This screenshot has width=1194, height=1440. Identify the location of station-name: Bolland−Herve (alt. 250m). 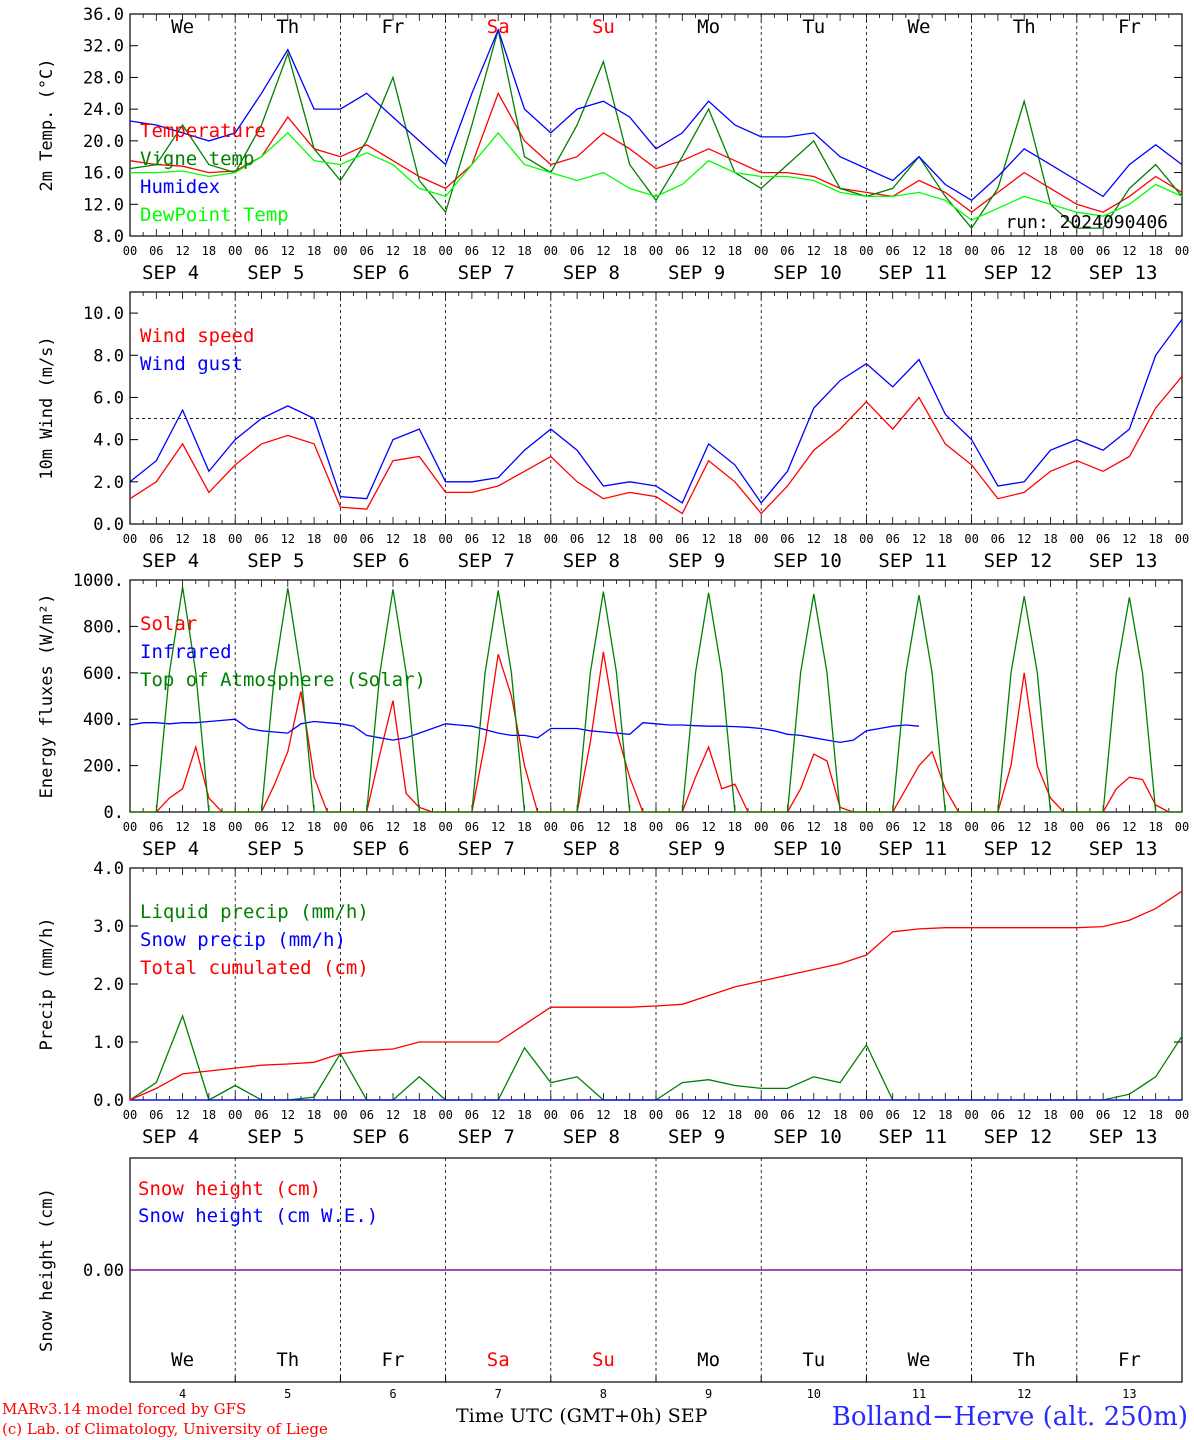
(1009, 1417).